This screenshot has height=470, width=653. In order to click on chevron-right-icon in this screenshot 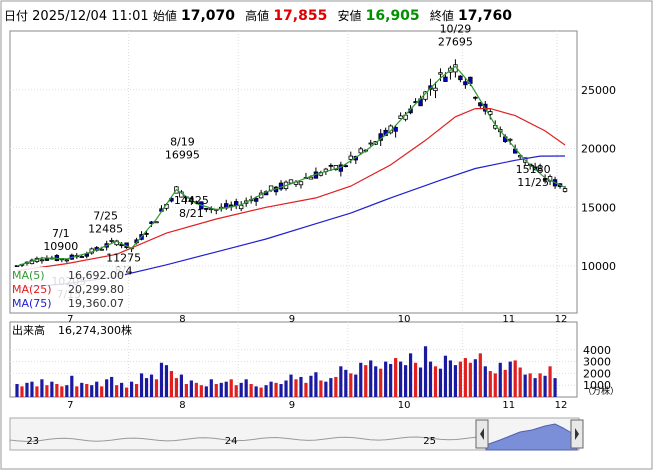, I will do `click(577, 434)`.